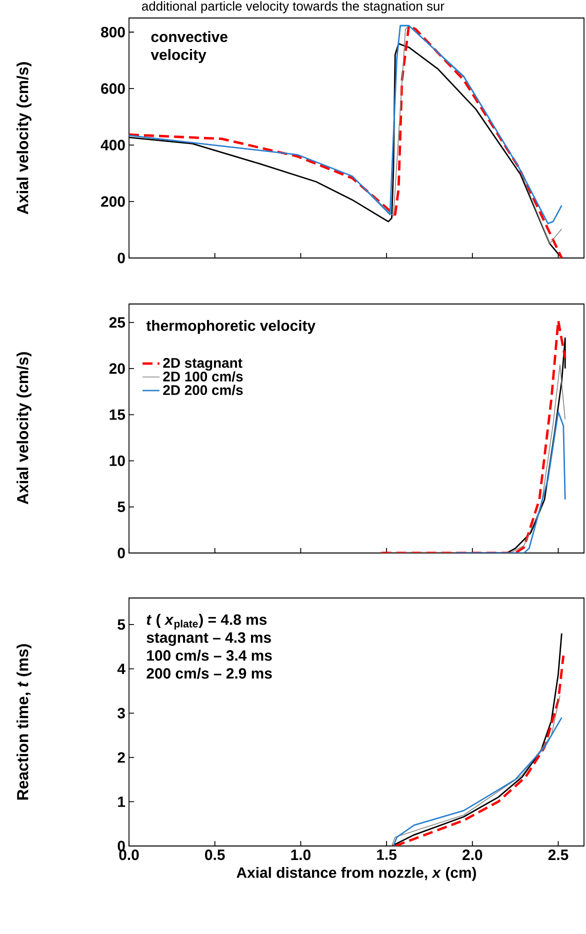 Image resolution: width=586 pixels, height=934 pixels. What do you see at coordinates (113, 32) in the screenshot?
I see `y-tick-label: 800` at bounding box center [113, 32].